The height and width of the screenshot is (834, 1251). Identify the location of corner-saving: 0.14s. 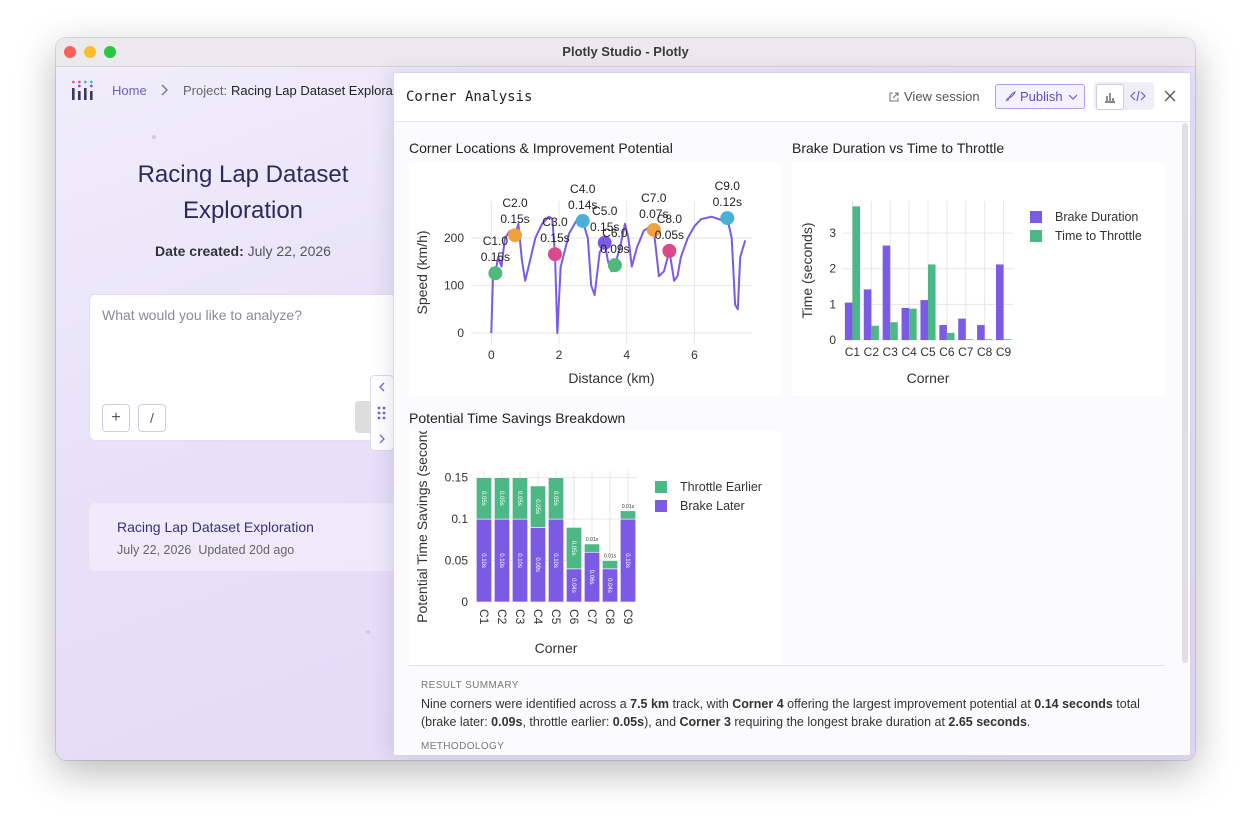
(582, 205).